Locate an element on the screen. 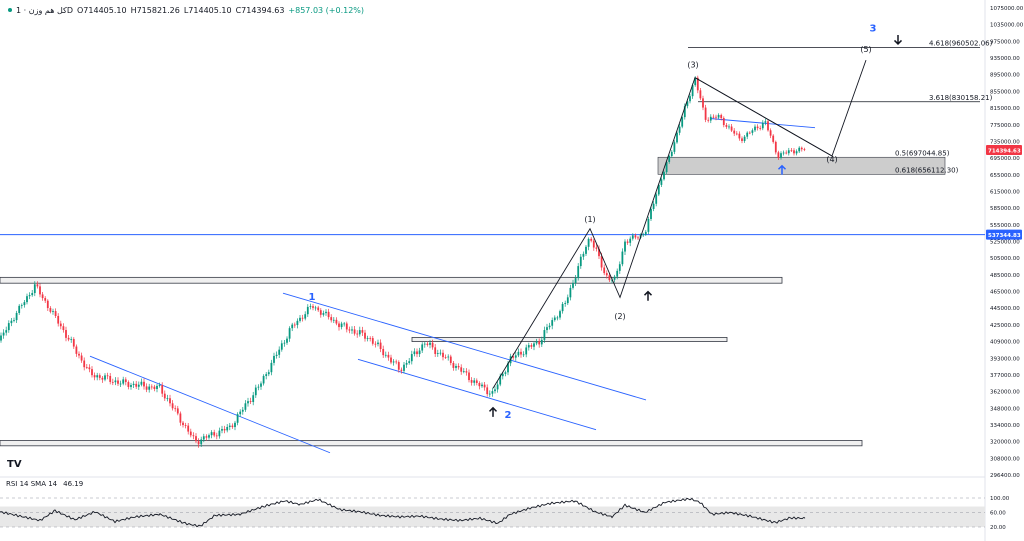 The width and height of the screenshot is (1024, 541). tradingview-logo-icon: TV is located at coordinates (14, 464).